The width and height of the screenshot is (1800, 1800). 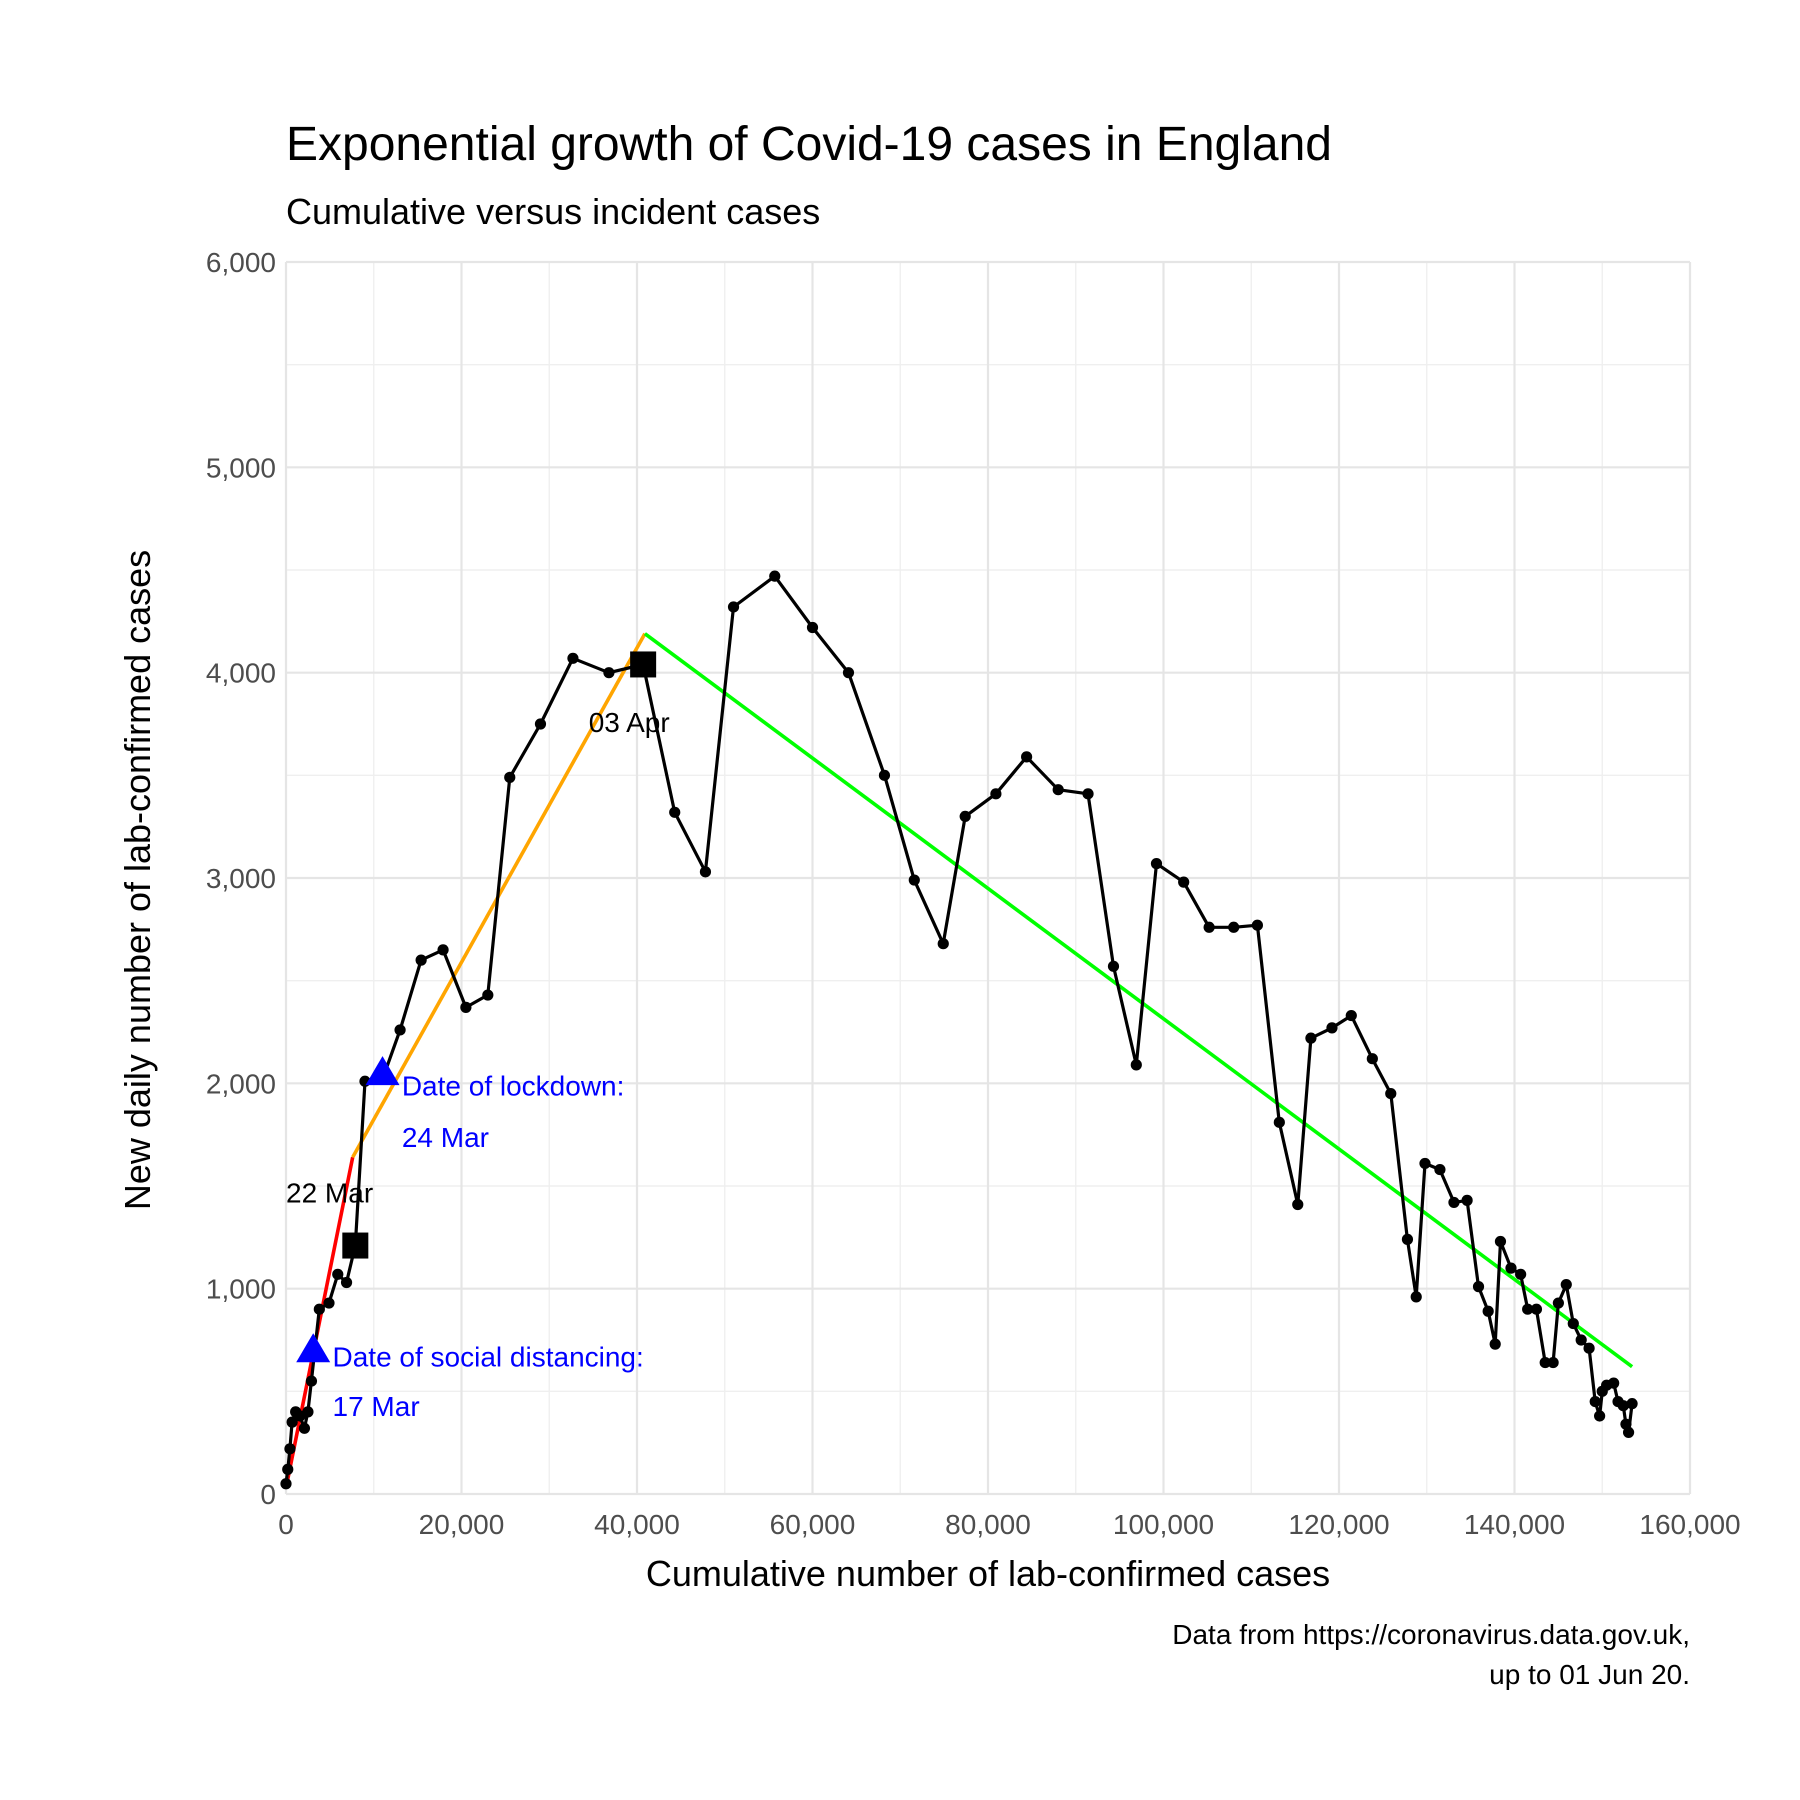 I want to click on y-tick-label: 6,000, so click(x=241, y=262).